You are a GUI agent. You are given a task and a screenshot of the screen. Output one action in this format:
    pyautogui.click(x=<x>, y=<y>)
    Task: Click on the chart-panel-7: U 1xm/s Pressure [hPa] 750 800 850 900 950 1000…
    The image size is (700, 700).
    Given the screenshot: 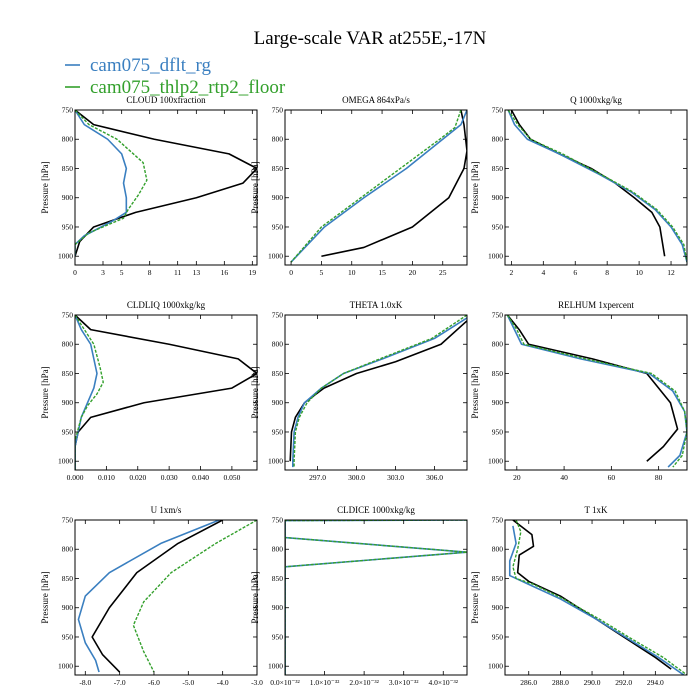 What is the action you would take?
    pyautogui.click(x=151, y=596)
    